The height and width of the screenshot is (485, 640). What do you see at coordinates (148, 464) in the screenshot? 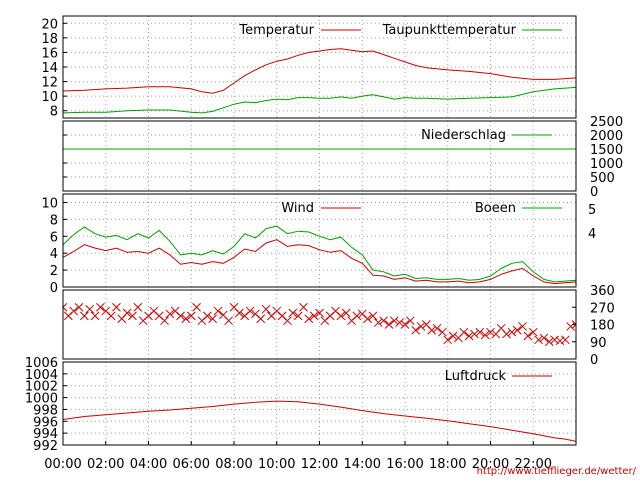
I see `x-tick-label: 04:00` at bounding box center [148, 464].